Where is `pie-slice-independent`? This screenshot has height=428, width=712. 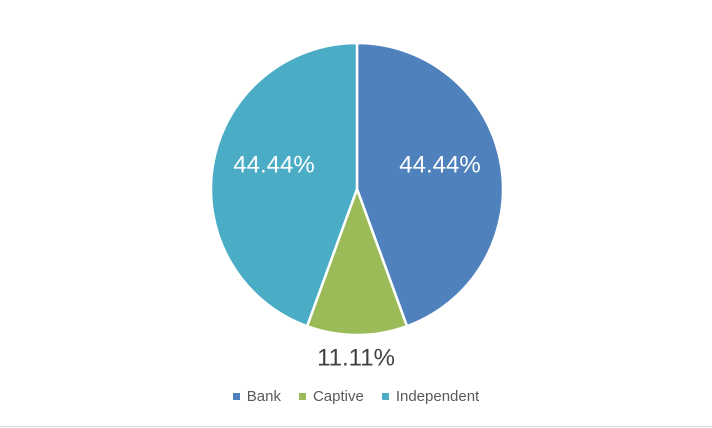 pie-slice-independent is located at coordinates (284, 184).